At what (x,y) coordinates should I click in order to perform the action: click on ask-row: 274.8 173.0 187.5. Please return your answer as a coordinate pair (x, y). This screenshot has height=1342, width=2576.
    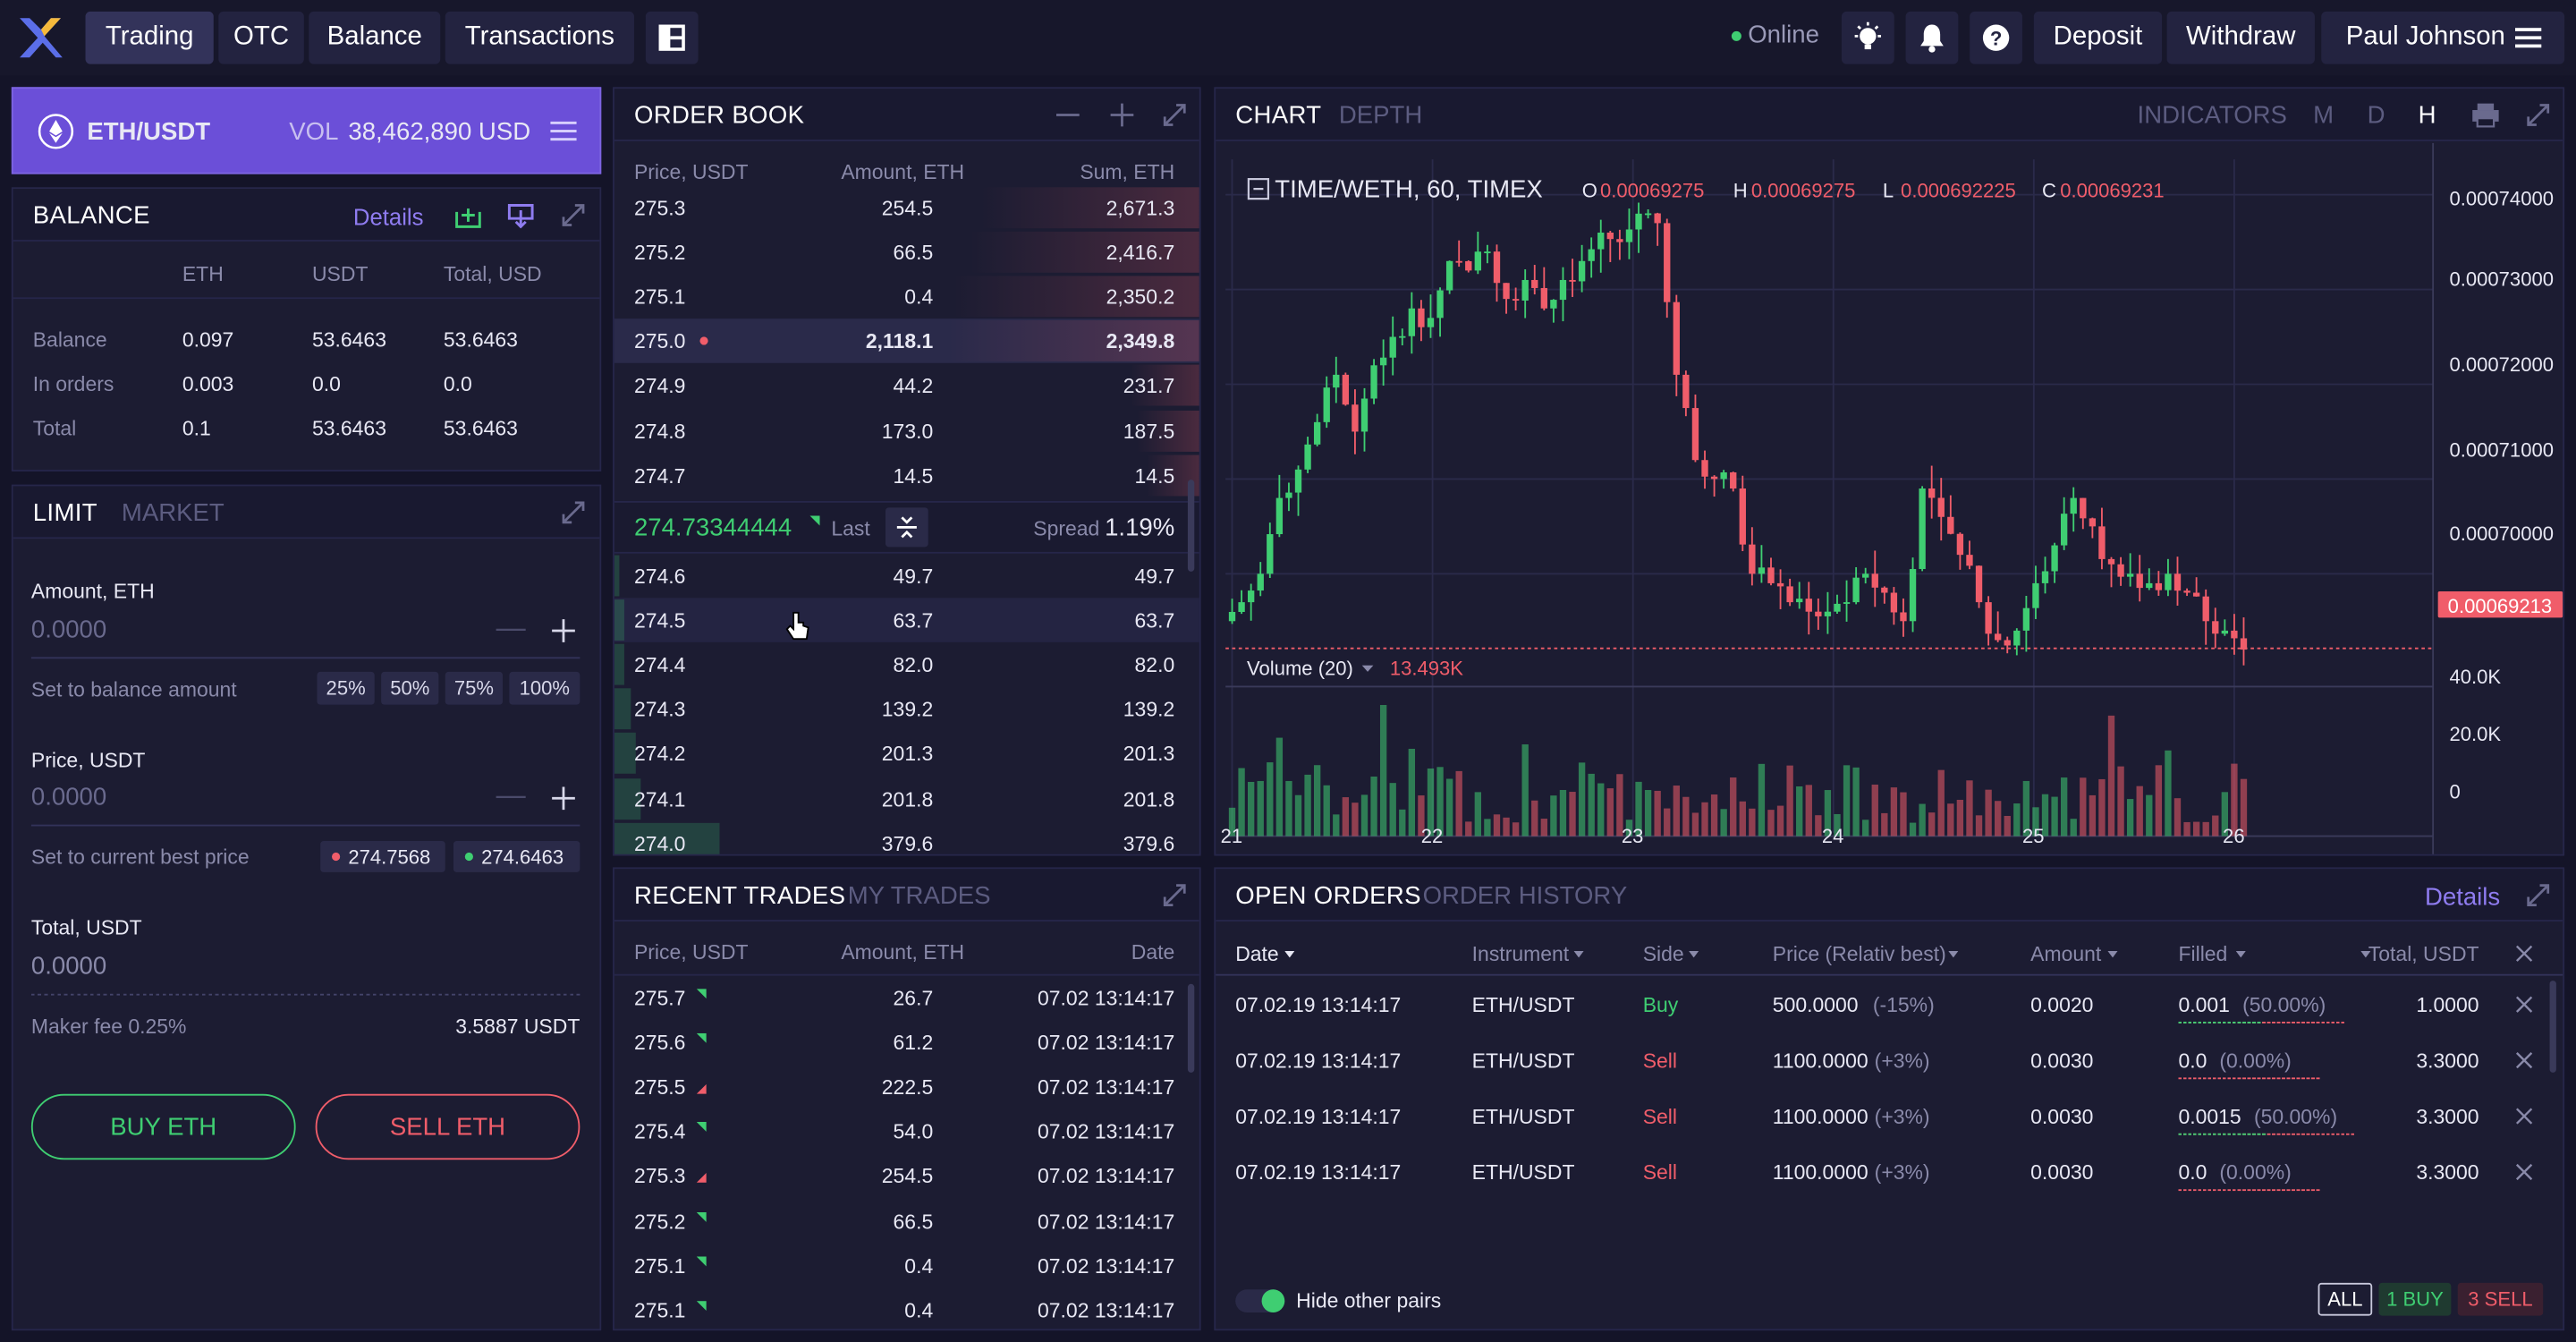
    Looking at the image, I should click on (906, 431).